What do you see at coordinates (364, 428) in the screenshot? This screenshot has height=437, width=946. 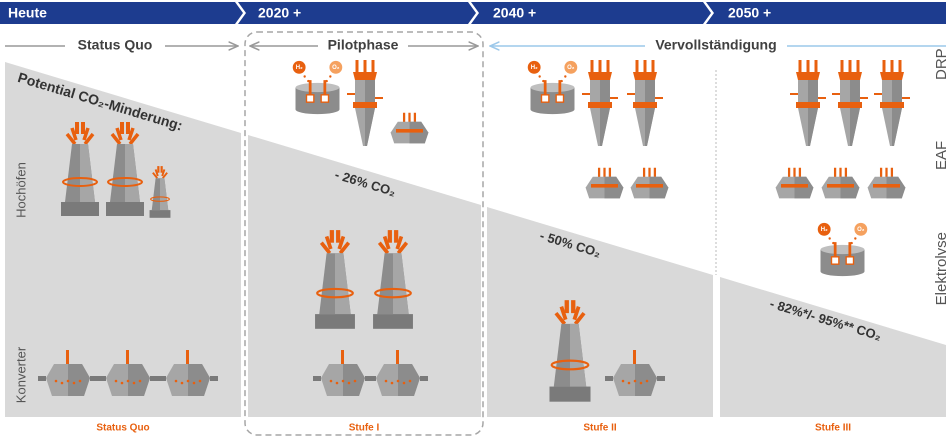 I see `stage-label: Stufe I` at bounding box center [364, 428].